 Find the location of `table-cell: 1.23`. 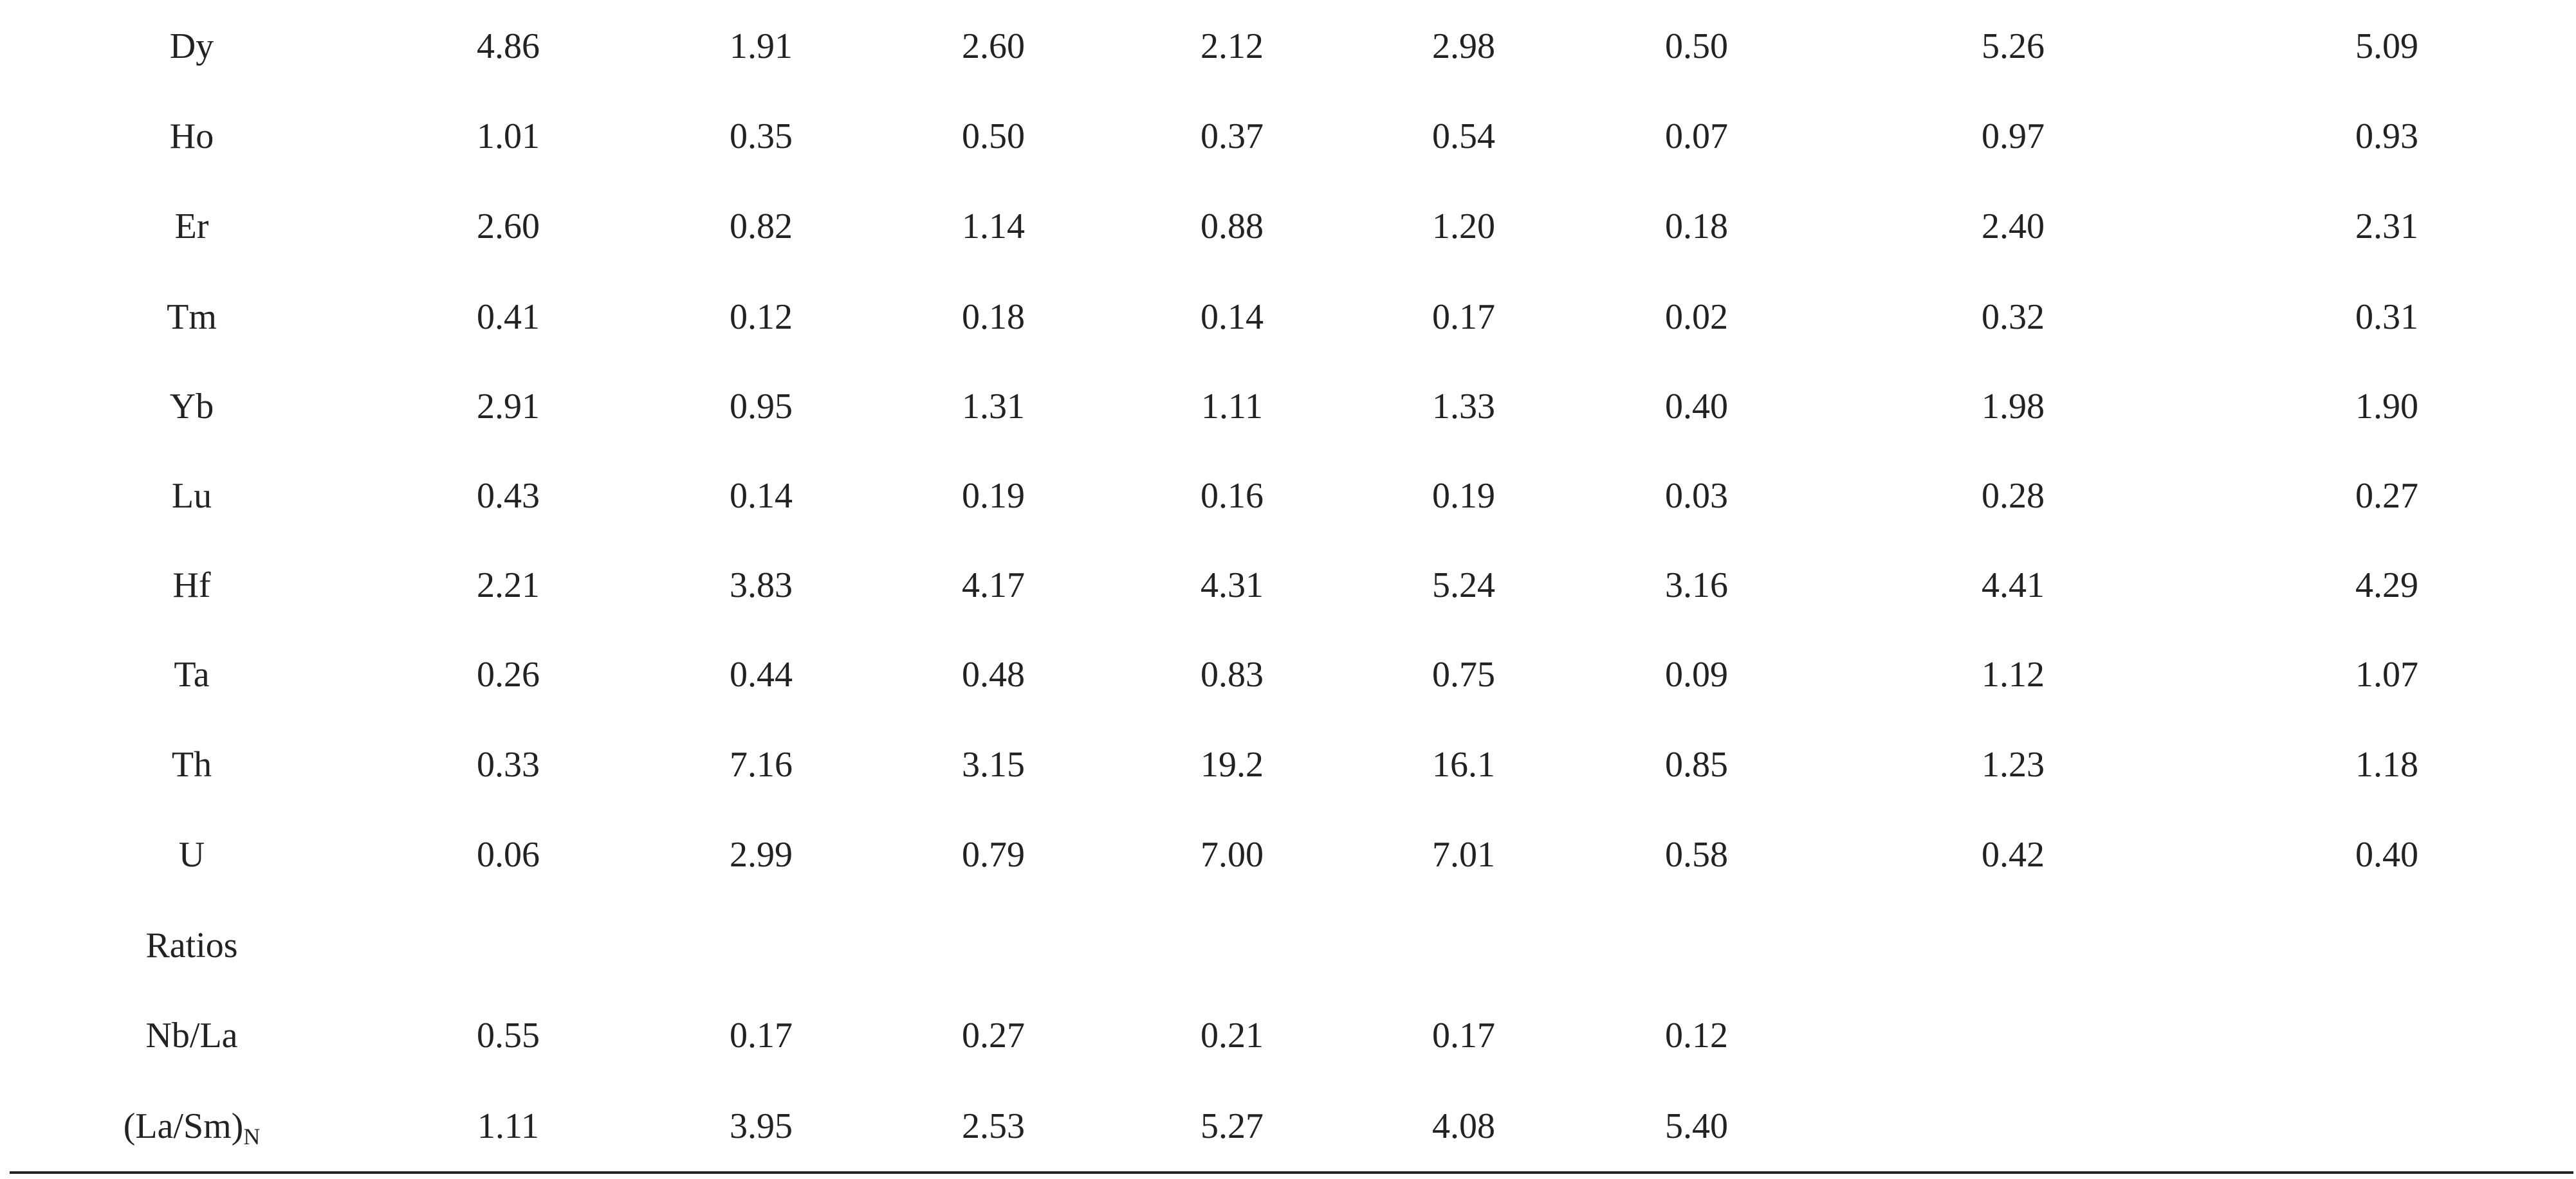

table-cell: 1.23 is located at coordinates (2013, 765).